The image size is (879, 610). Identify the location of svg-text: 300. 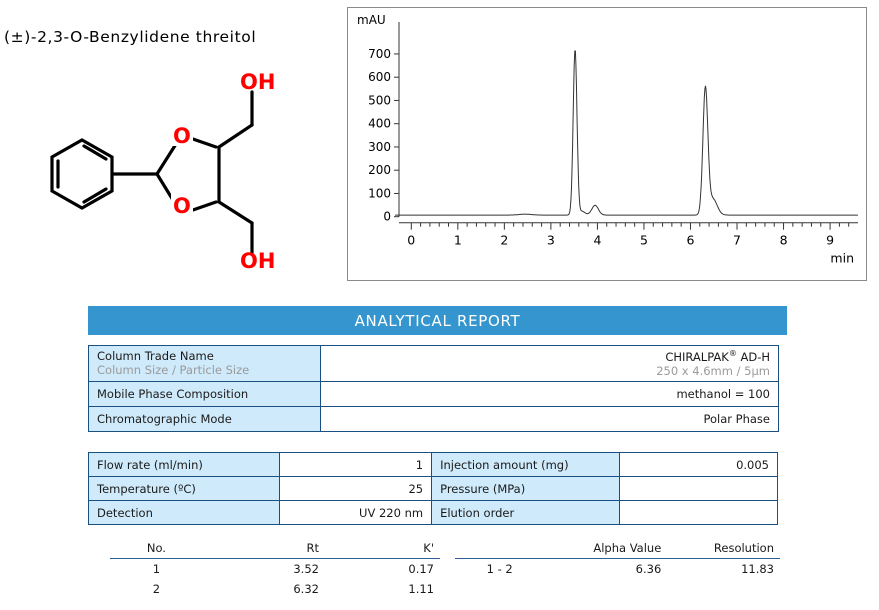
(379, 147).